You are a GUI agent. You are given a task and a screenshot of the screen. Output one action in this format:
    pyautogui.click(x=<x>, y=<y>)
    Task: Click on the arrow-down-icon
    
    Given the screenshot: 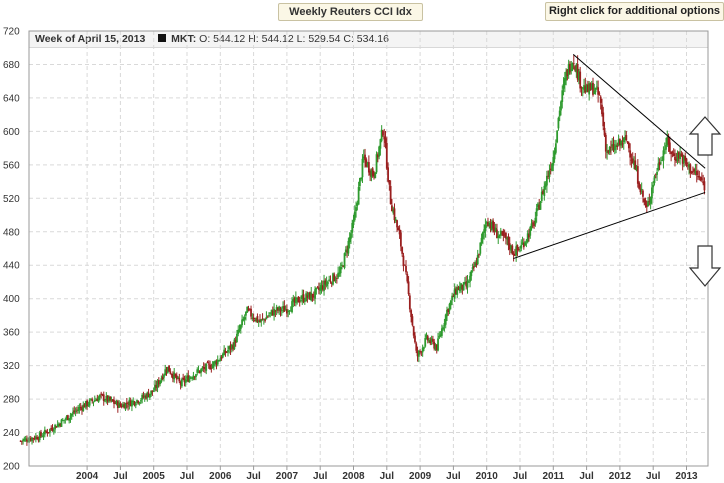 What is the action you would take?
    pyautogui.click(x=705, y=266)
    